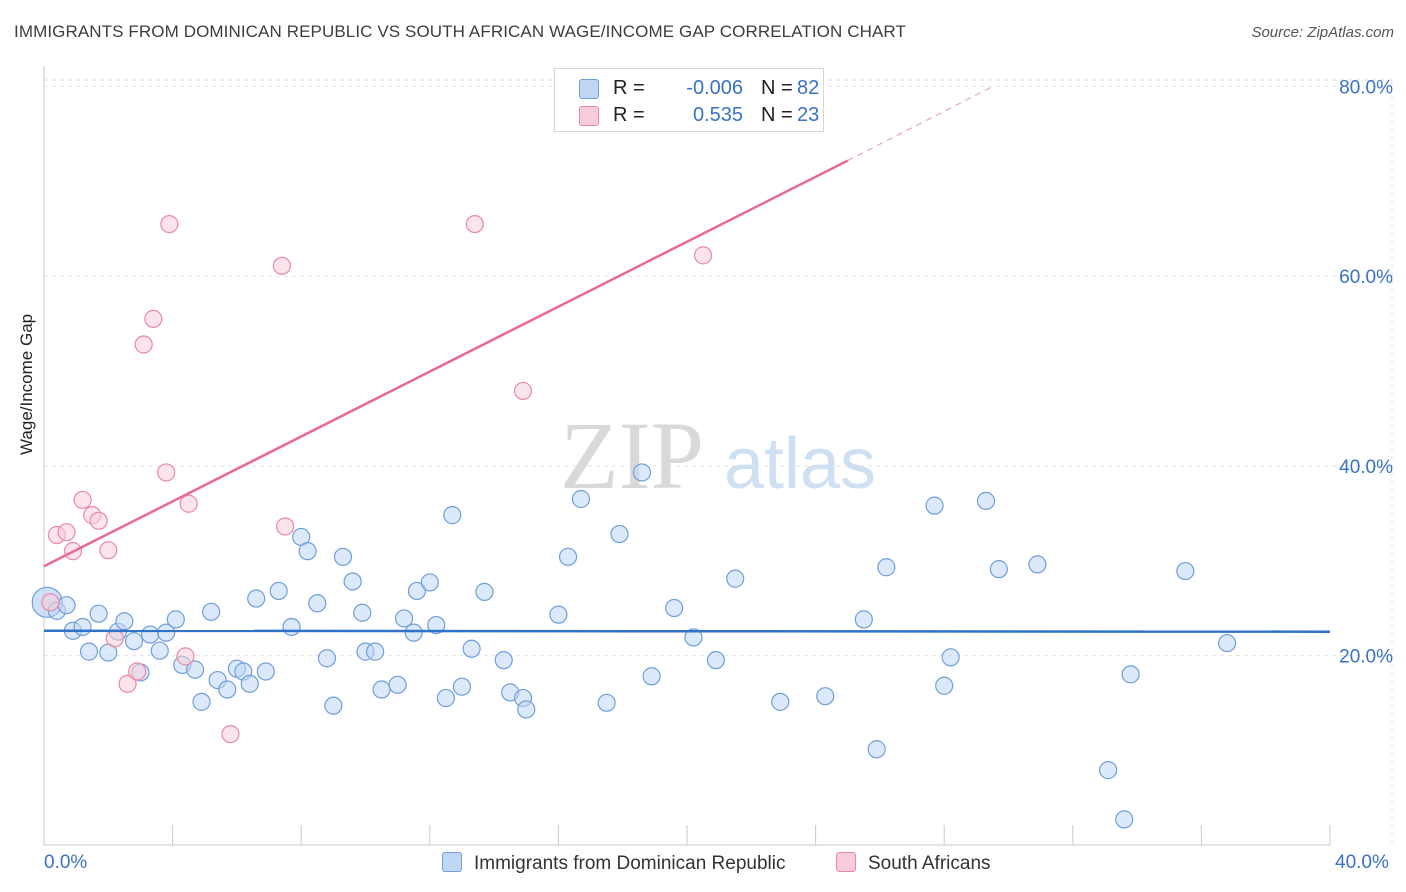  I want to click on y-tick-labels: 20.0% 40.0% 60.0% 80.0%, so click(1366, 373).